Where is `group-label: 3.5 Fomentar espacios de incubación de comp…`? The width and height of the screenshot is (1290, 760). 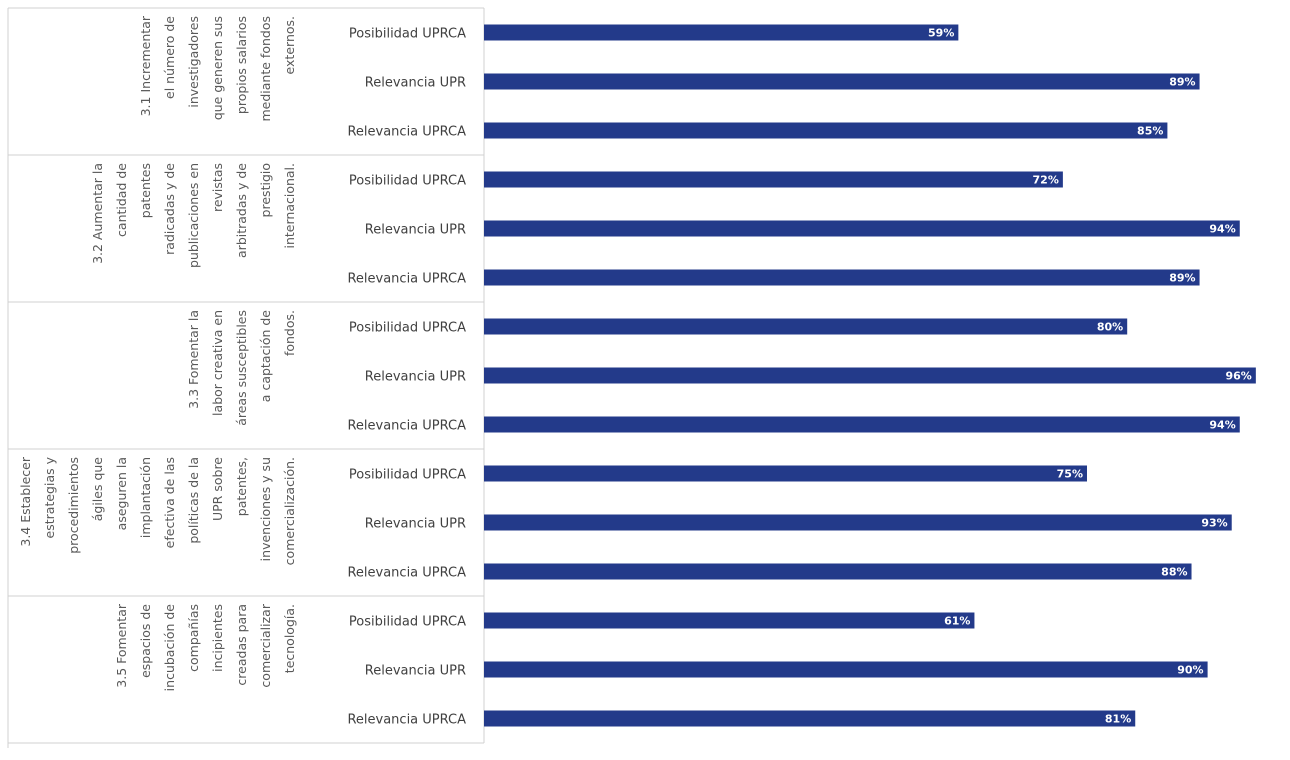
group-label: 3.5 Fomentar espacios de incubación de comp… is located at coordinates (205, 647).